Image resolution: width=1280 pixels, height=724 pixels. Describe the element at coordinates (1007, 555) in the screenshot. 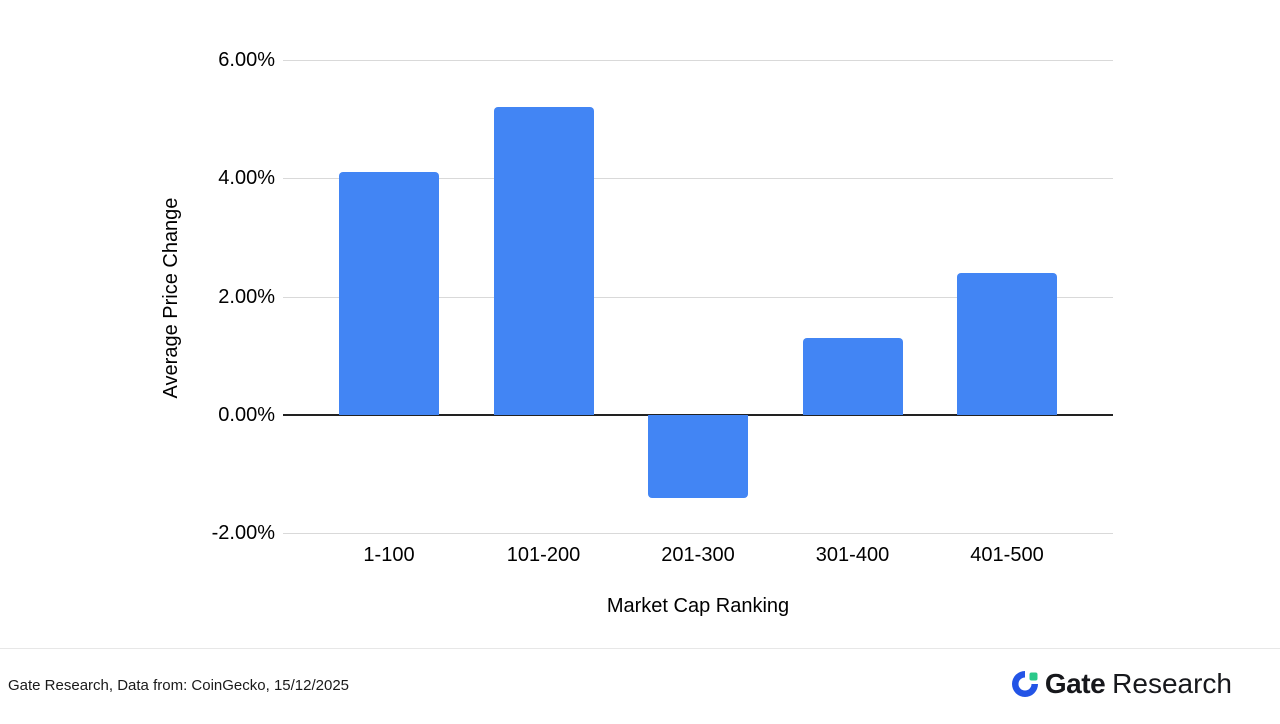

I see `x-tick-label: 401-500` at that location.